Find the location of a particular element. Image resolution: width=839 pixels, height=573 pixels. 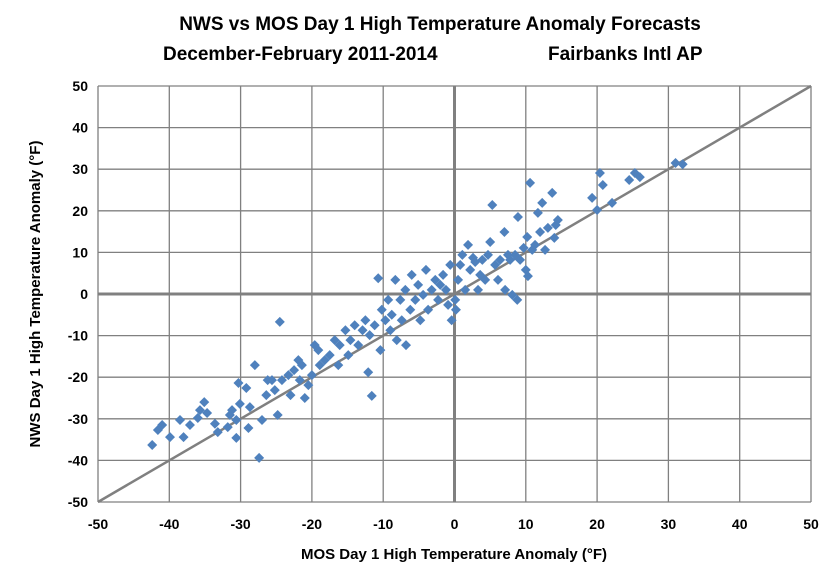

y-tick-label: -10 is located at coordinates (78, 336).